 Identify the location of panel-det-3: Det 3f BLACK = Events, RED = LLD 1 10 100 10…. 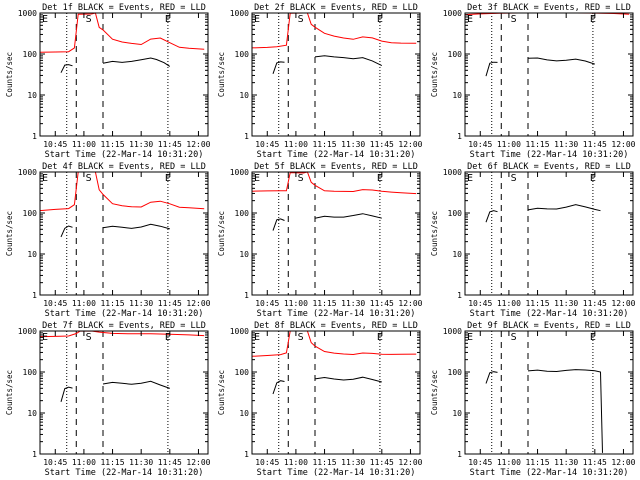
(533, 81).